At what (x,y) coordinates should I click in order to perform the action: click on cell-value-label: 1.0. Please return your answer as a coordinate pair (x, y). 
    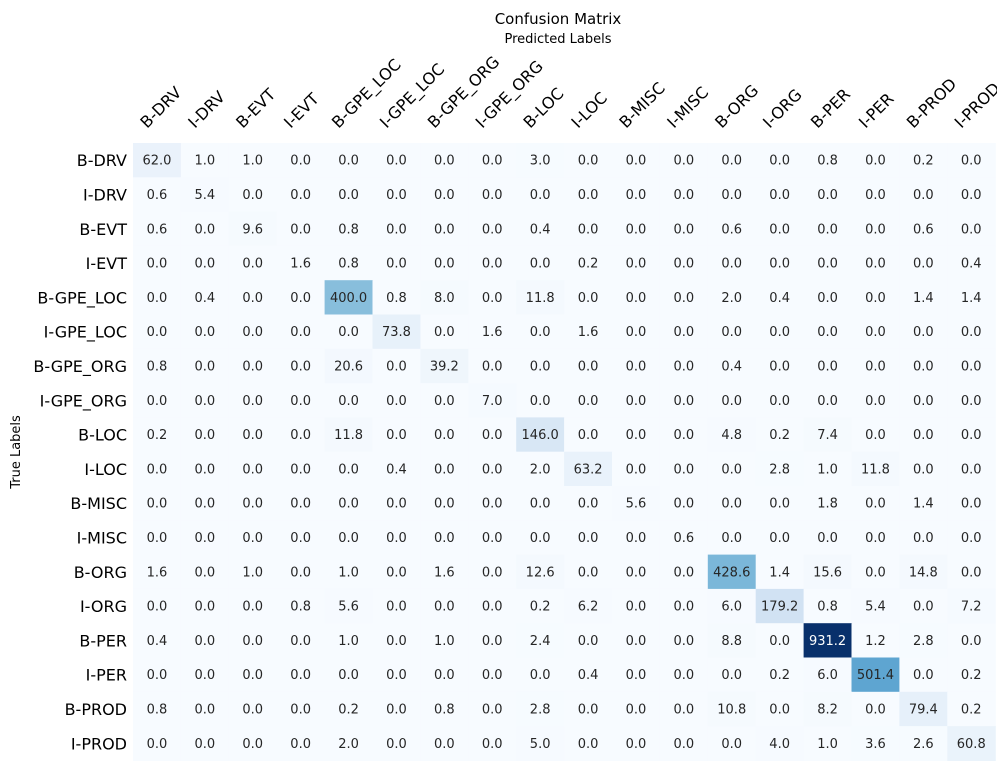
    Looking at the image, I should click on (252, 572).